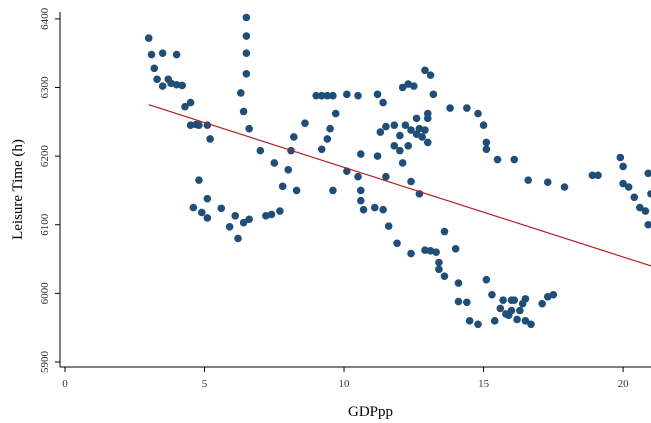 This screenshot has width=651, height=423. Describe the element at coordinates (45, 87) in the screenshot. I see `y-tick-label: 6300` at that location.